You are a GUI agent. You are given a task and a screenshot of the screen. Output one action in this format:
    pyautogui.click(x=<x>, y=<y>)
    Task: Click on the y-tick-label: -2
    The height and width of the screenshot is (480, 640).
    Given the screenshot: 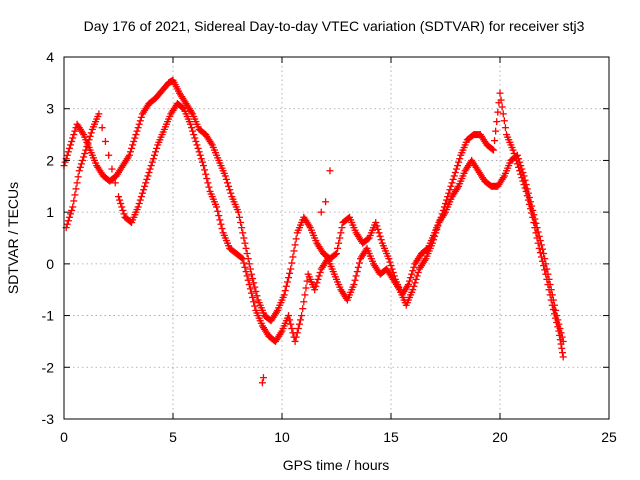 What is the action you would take?
    pyautogui.click(x=48, y=367)
    